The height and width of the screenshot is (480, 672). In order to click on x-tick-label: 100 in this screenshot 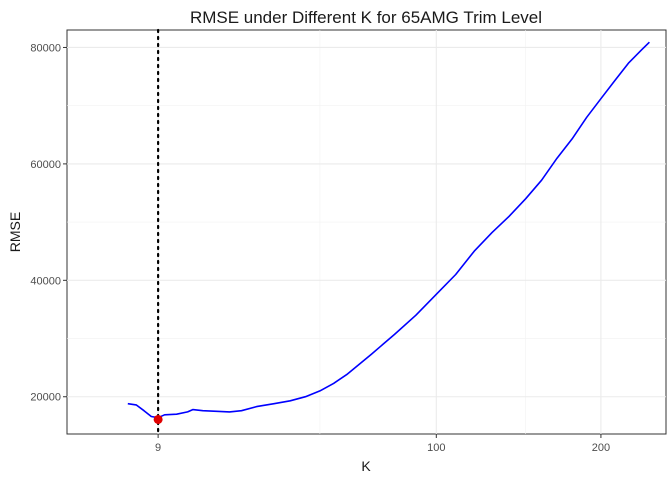, I will do `click(436, 448)`.